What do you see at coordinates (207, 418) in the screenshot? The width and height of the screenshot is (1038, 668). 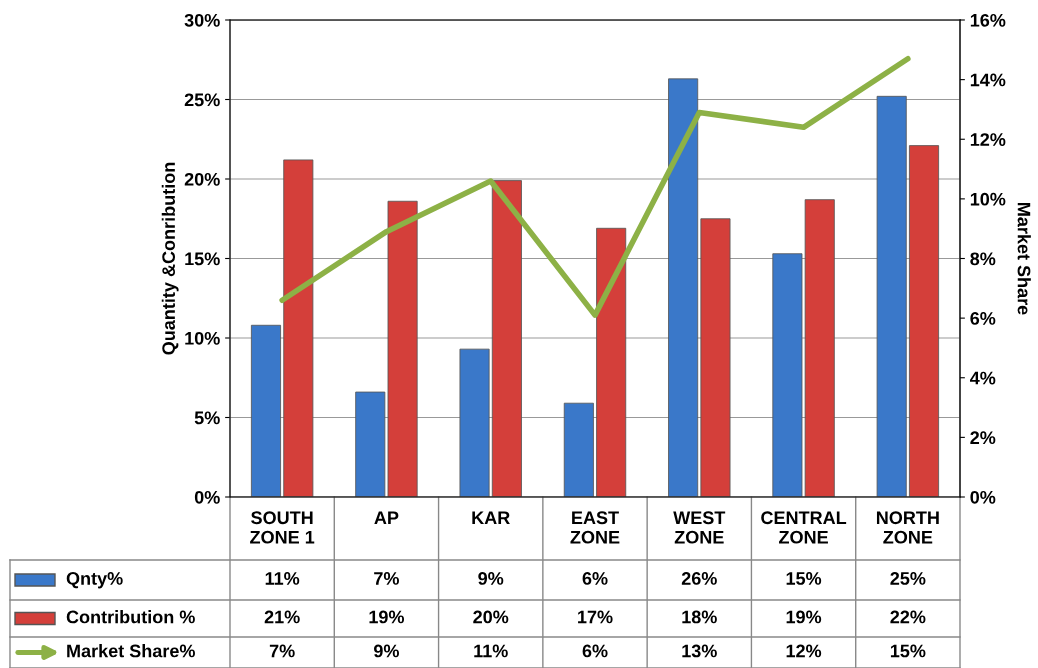 I see `y-tick-label: 5%` at bounding box center [207, 418].